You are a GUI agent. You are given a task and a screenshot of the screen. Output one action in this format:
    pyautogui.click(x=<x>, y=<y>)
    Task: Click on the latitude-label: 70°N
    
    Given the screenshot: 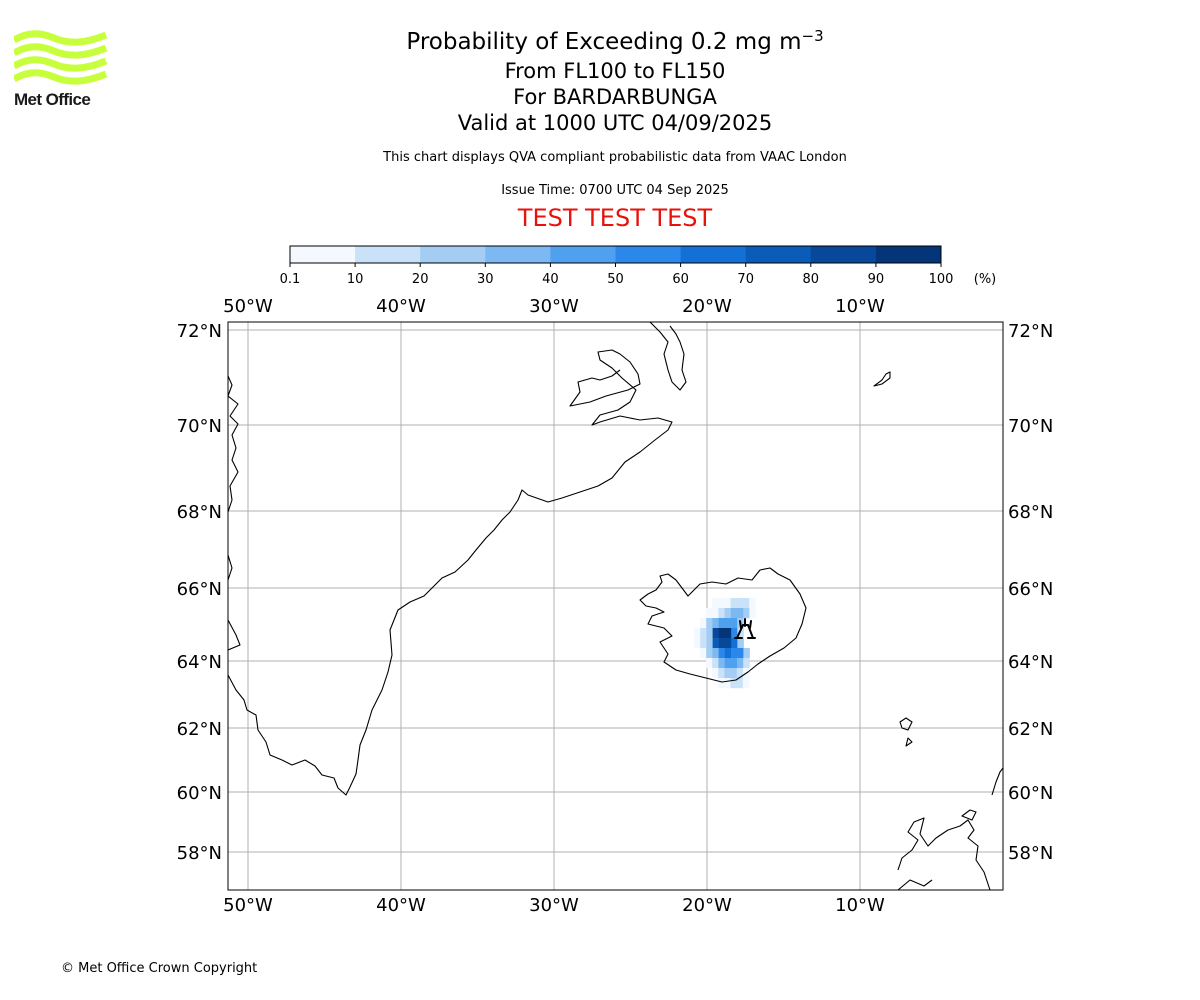 What is the action you would take?
    pyautogui.click(x=1030, y=426)
    